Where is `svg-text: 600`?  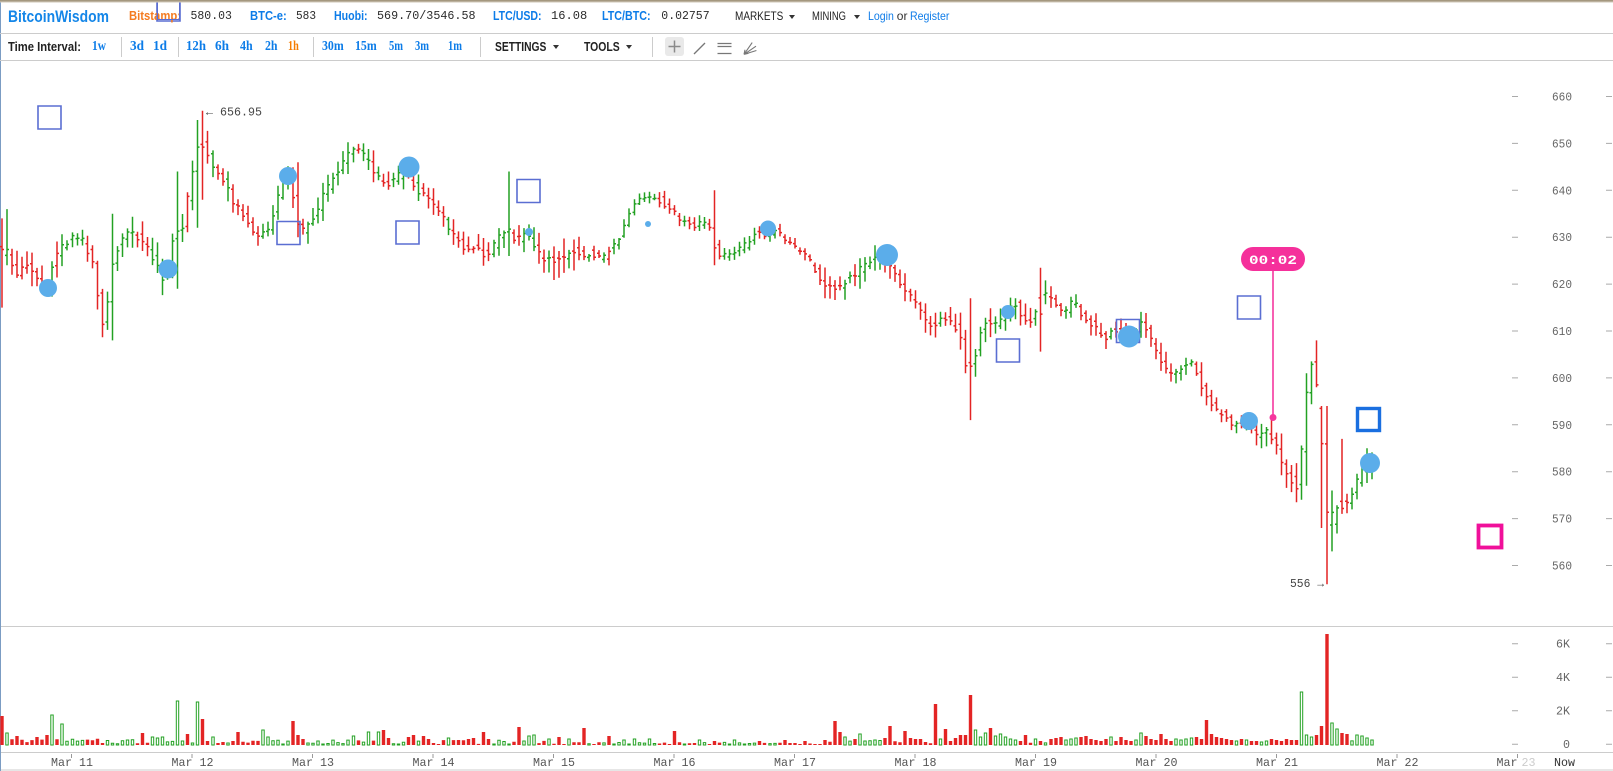
svg-text: 600 is located at coordinates (1562, 379).